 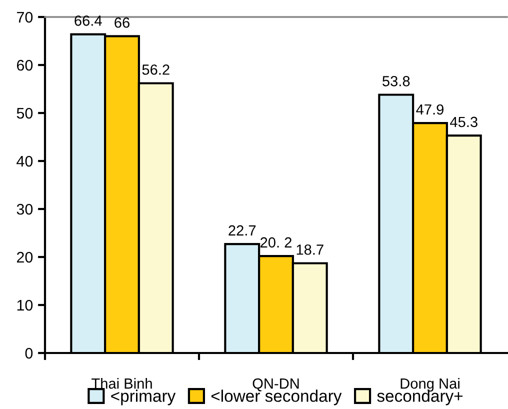 I want to click on x-tick-label: QN-DN, so click(x=275, y=385).